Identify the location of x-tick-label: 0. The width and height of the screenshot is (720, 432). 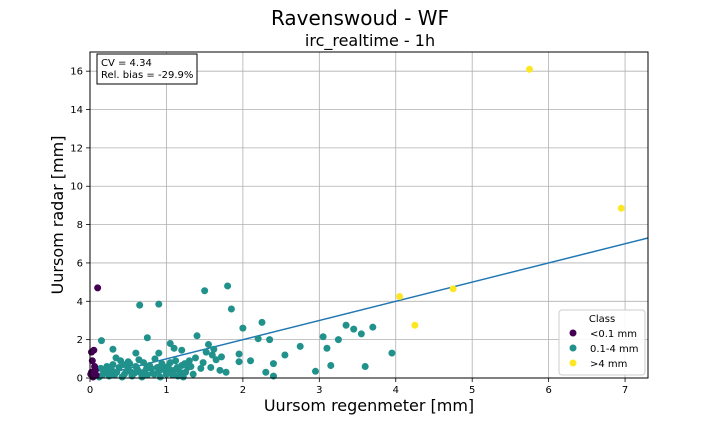
(90, 390).